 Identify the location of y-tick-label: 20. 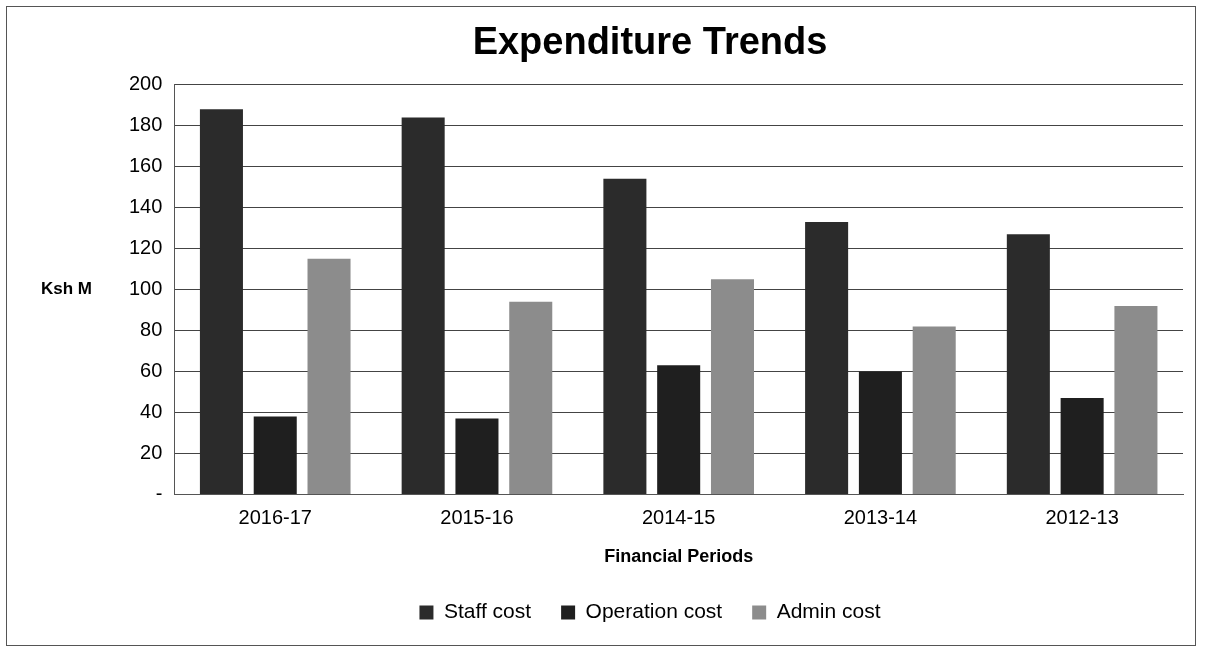
(151, 451).